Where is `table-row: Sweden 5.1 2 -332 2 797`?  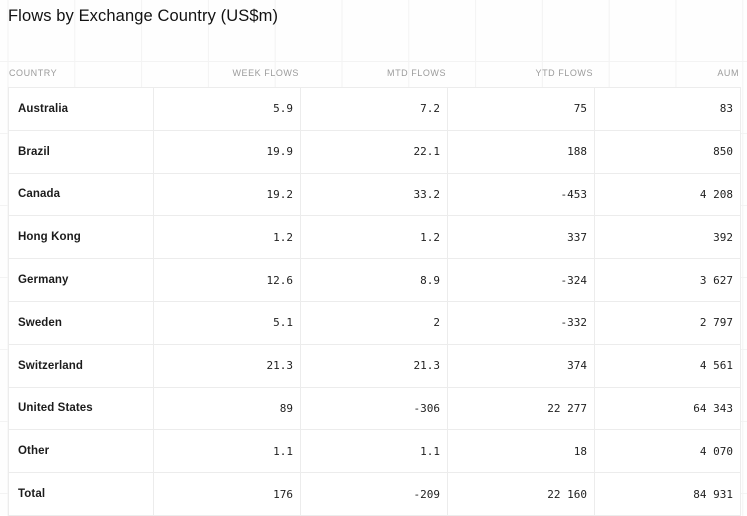
table-row: Sweden 5.1 2 -332 2 797 is located at coordinates (374, 322).